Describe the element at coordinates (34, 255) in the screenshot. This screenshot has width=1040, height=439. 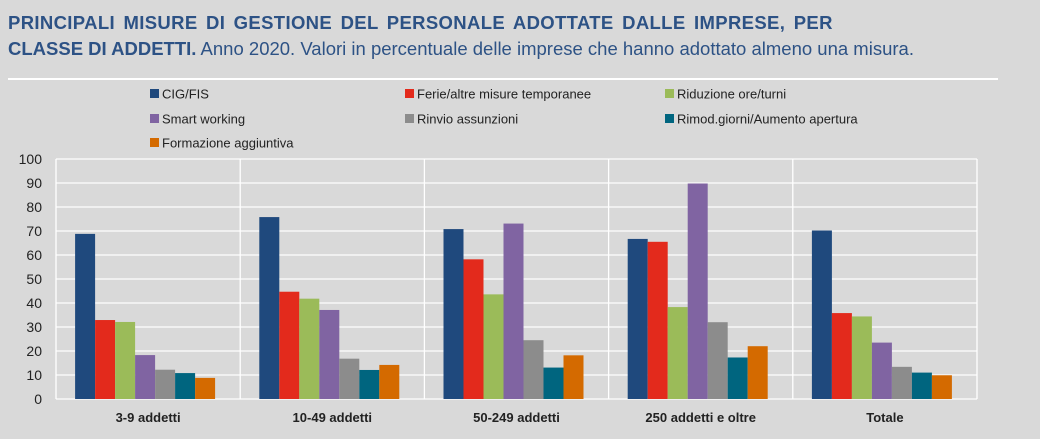
I see `y-tick-label: 60` at that location.